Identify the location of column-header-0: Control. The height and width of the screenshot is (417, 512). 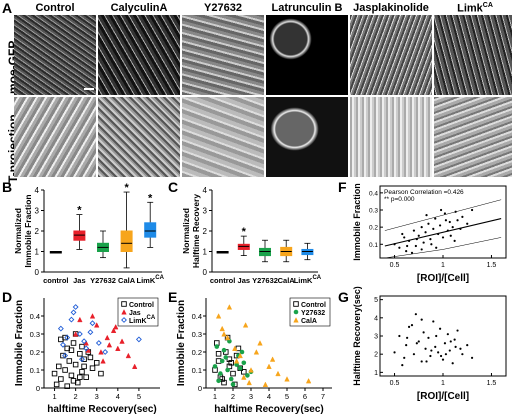
(55, 8).